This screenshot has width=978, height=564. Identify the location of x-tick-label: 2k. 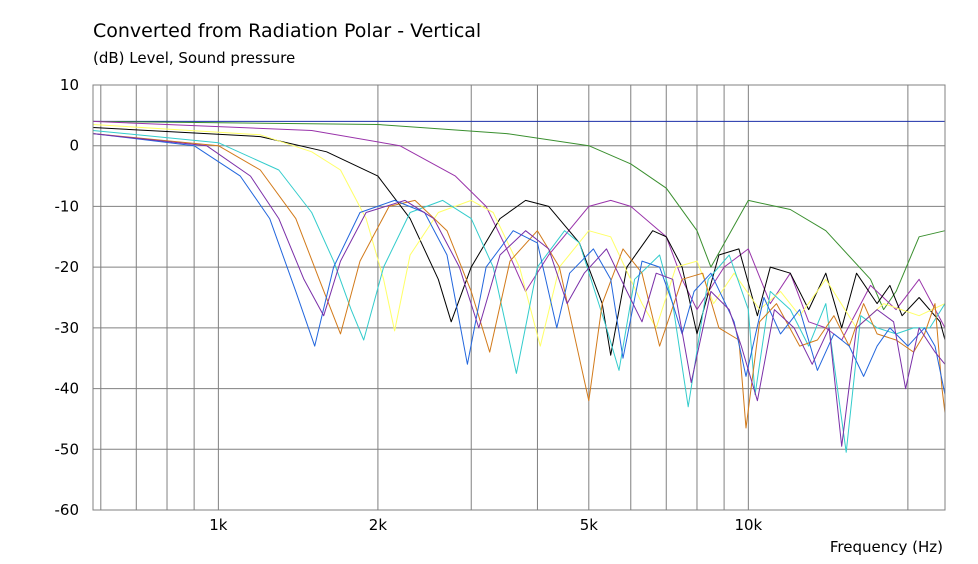
(378, 525).